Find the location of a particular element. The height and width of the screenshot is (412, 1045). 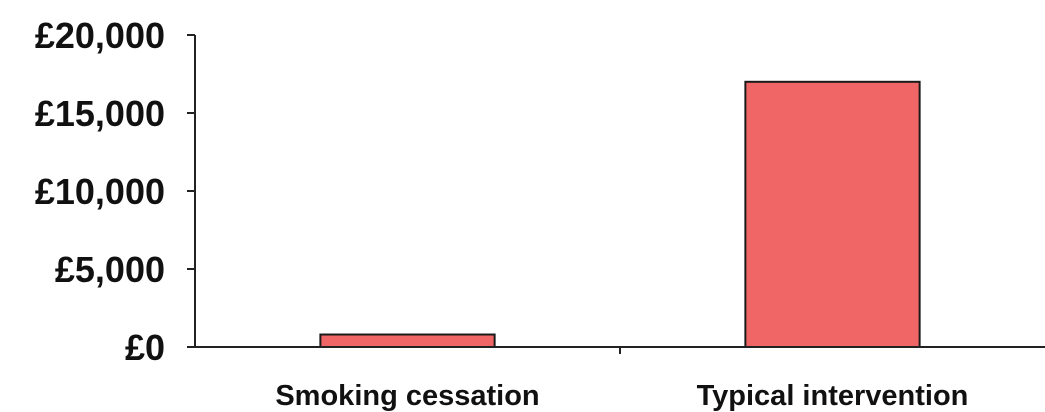

y-tick-label: £5,000 is located at coordinates (110, 269).